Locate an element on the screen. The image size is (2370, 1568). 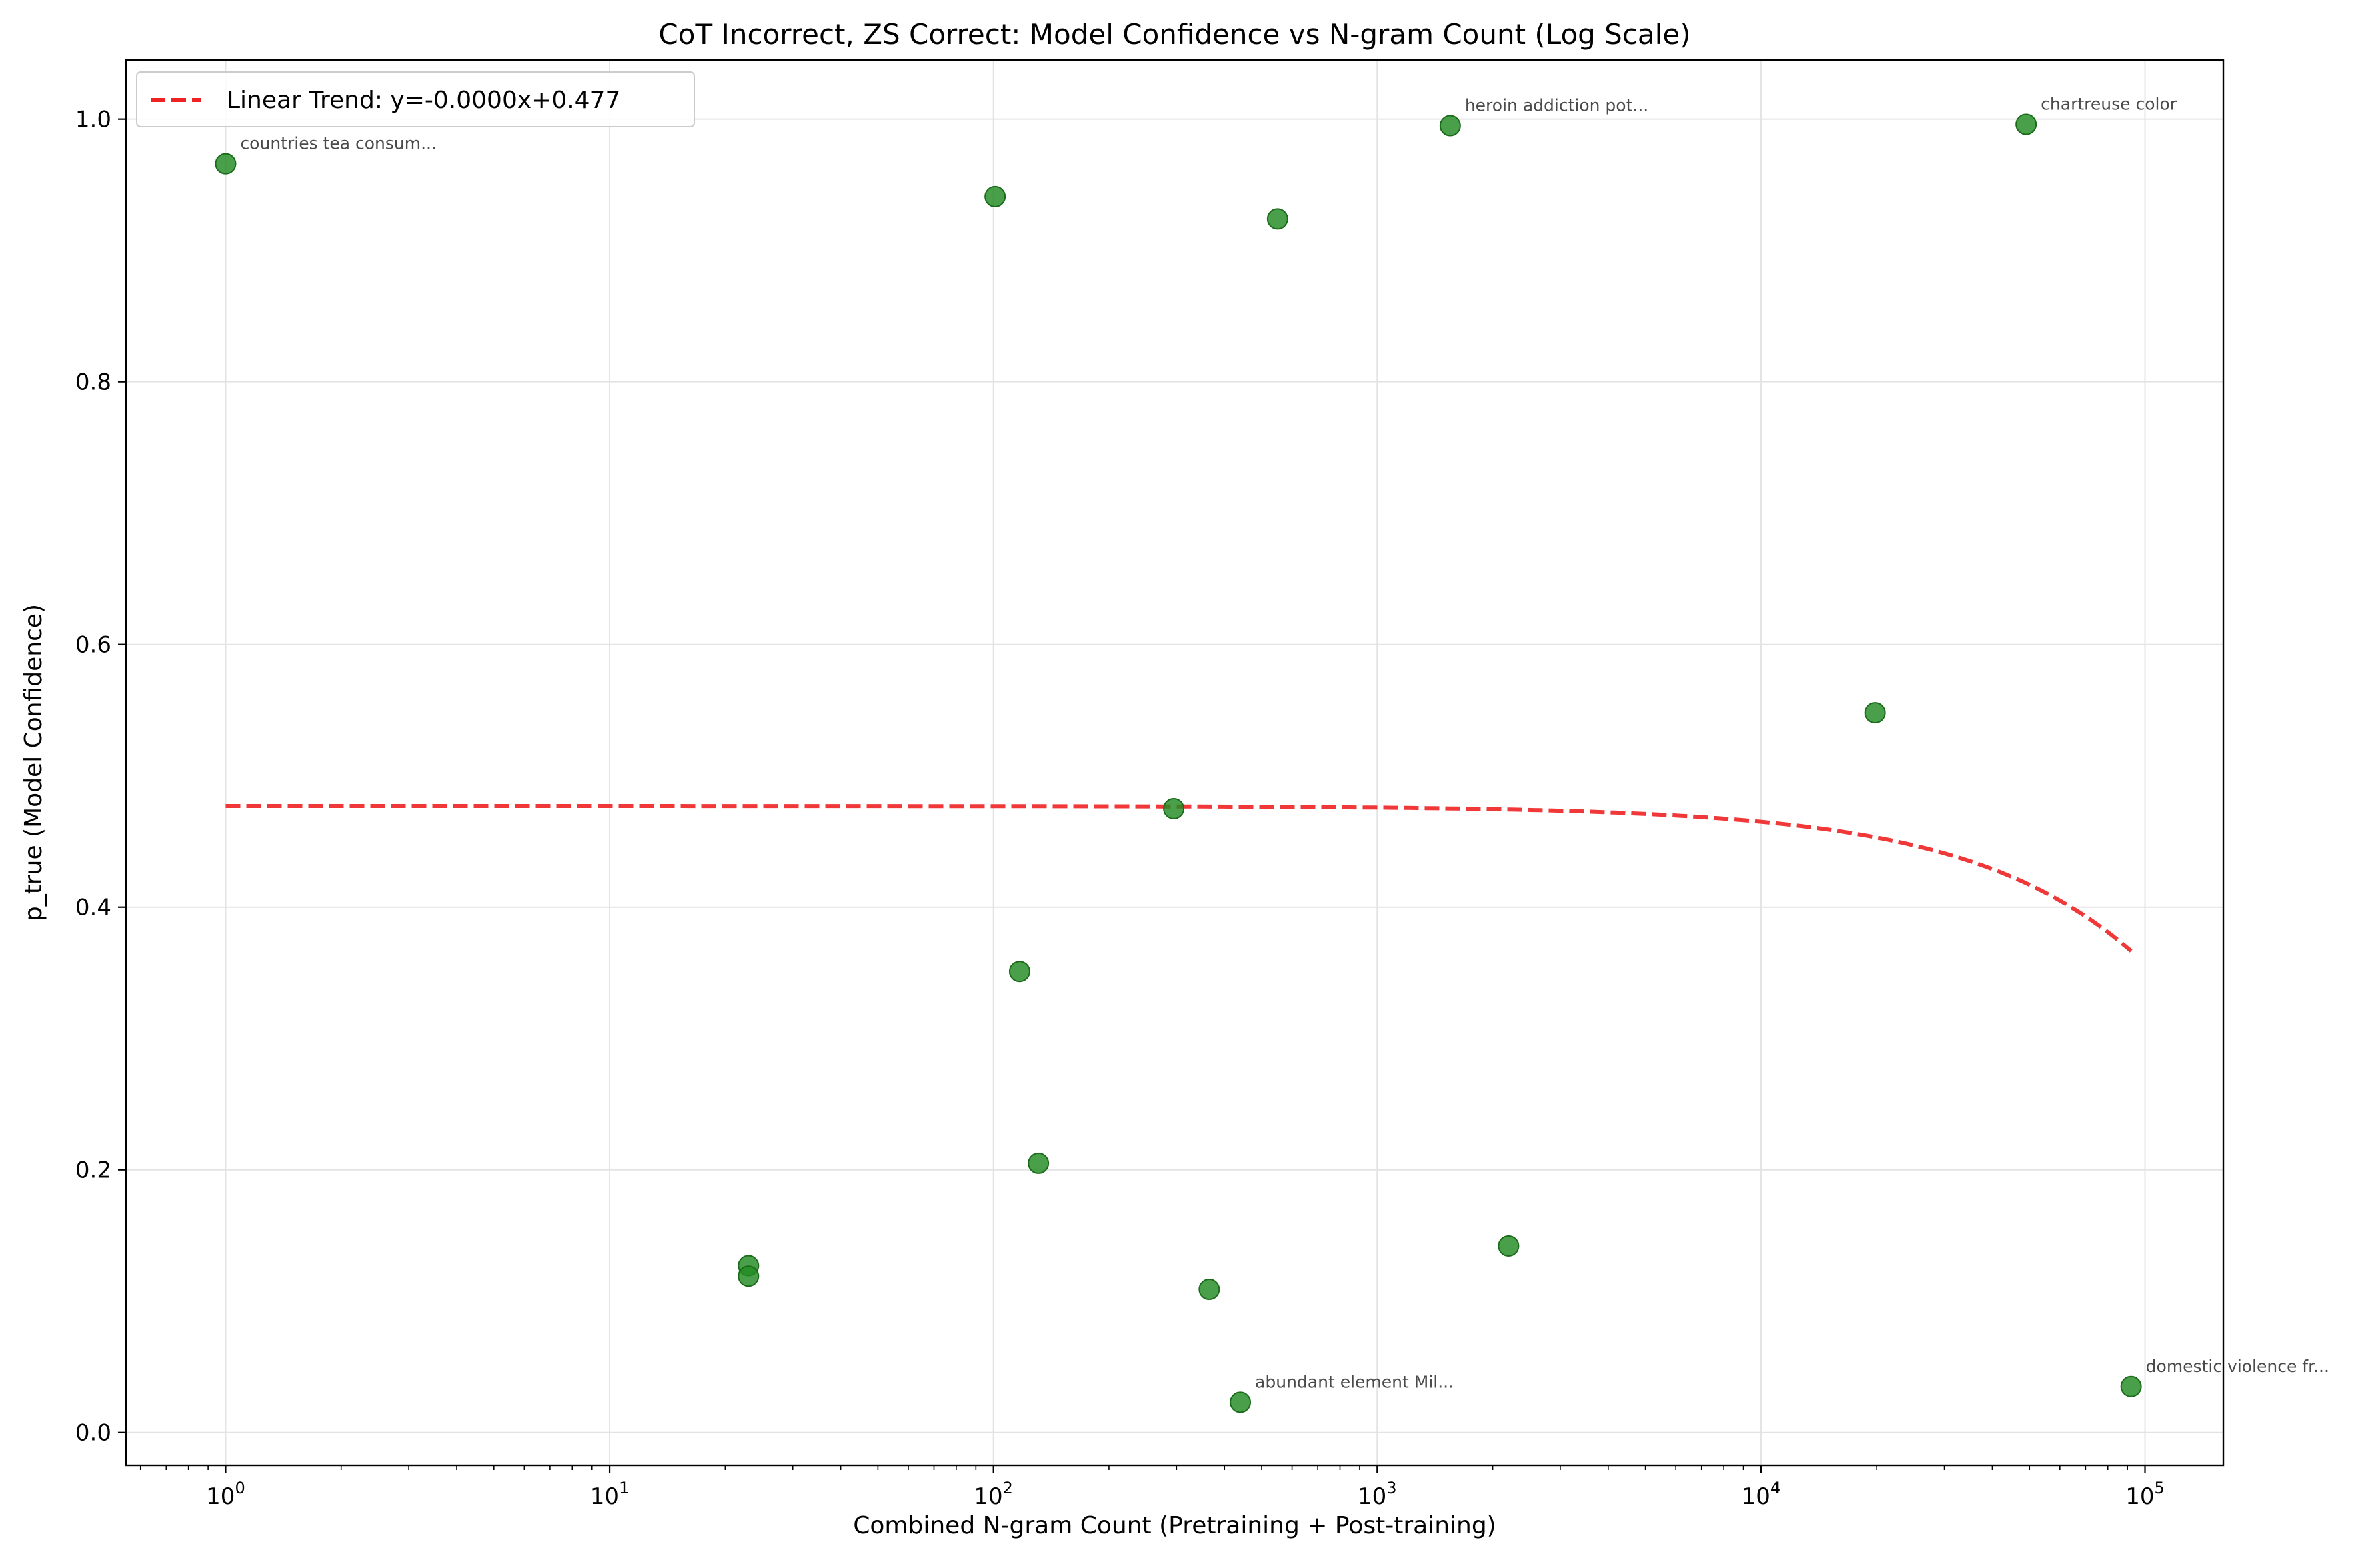
x-tick-label-exponent: 3 is located at coordinates (1391, 1488).